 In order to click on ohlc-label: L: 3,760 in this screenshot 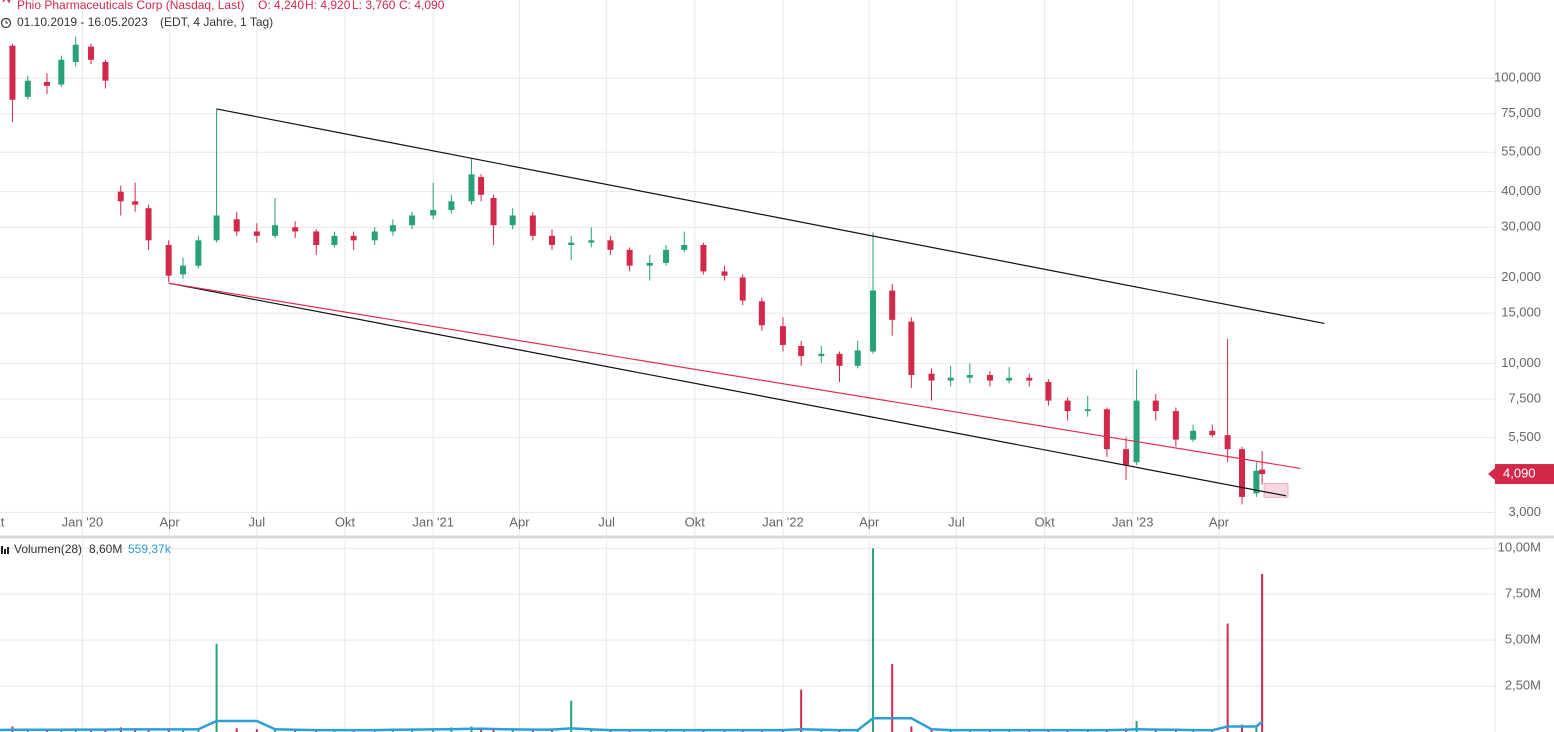, I will do `click(374, 6)`.